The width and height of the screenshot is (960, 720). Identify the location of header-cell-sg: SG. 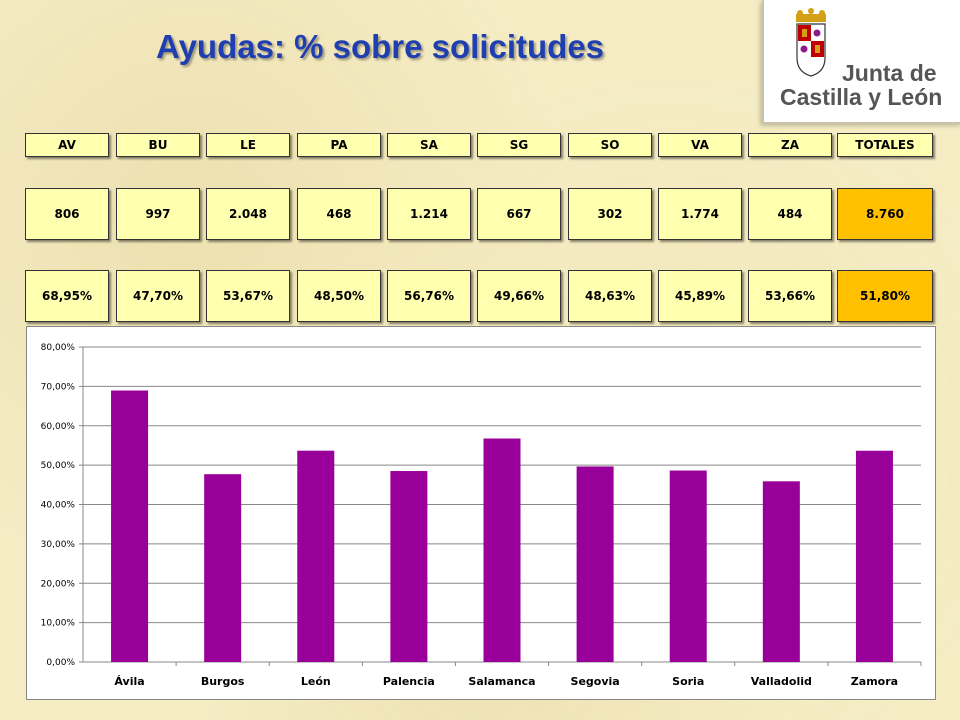
(519, 145).